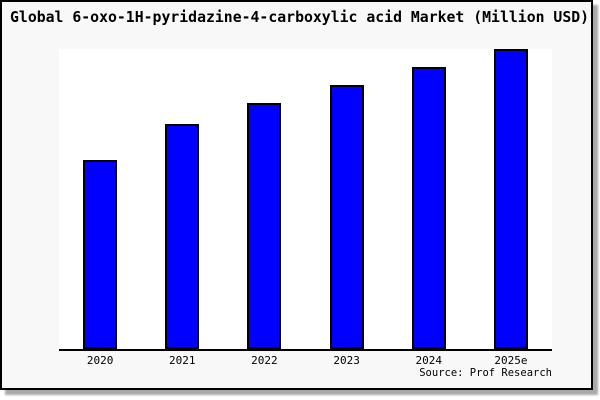 The image size is (600, 400). I want to click on x-tick-label-2023: 2023, so click(346, 360).